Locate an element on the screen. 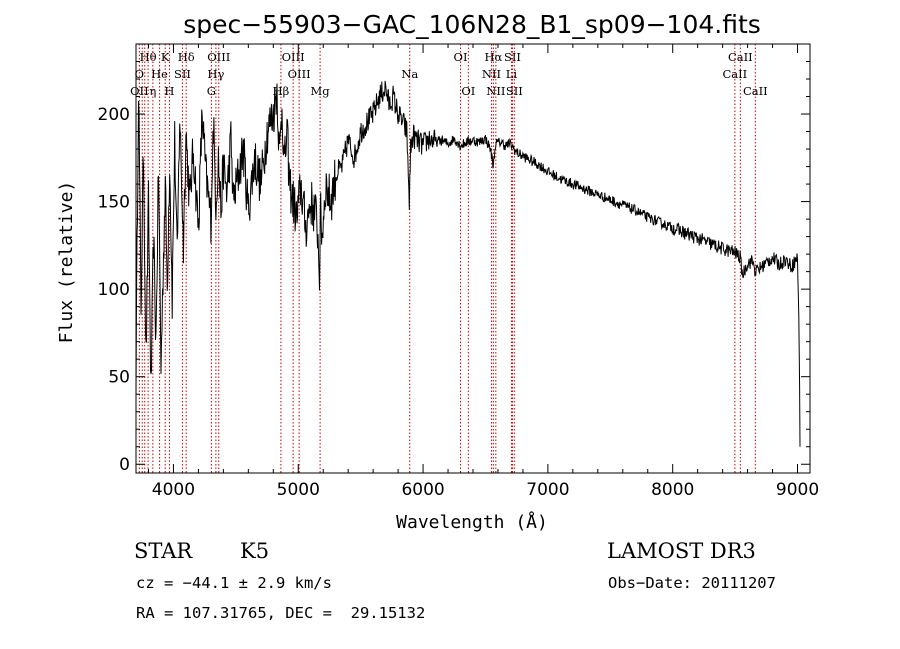 The image size is (900, 649). ra-dec-coordinates: RA = 107.31765, DEC = 29.15132 is located at coordinates (281, 613).